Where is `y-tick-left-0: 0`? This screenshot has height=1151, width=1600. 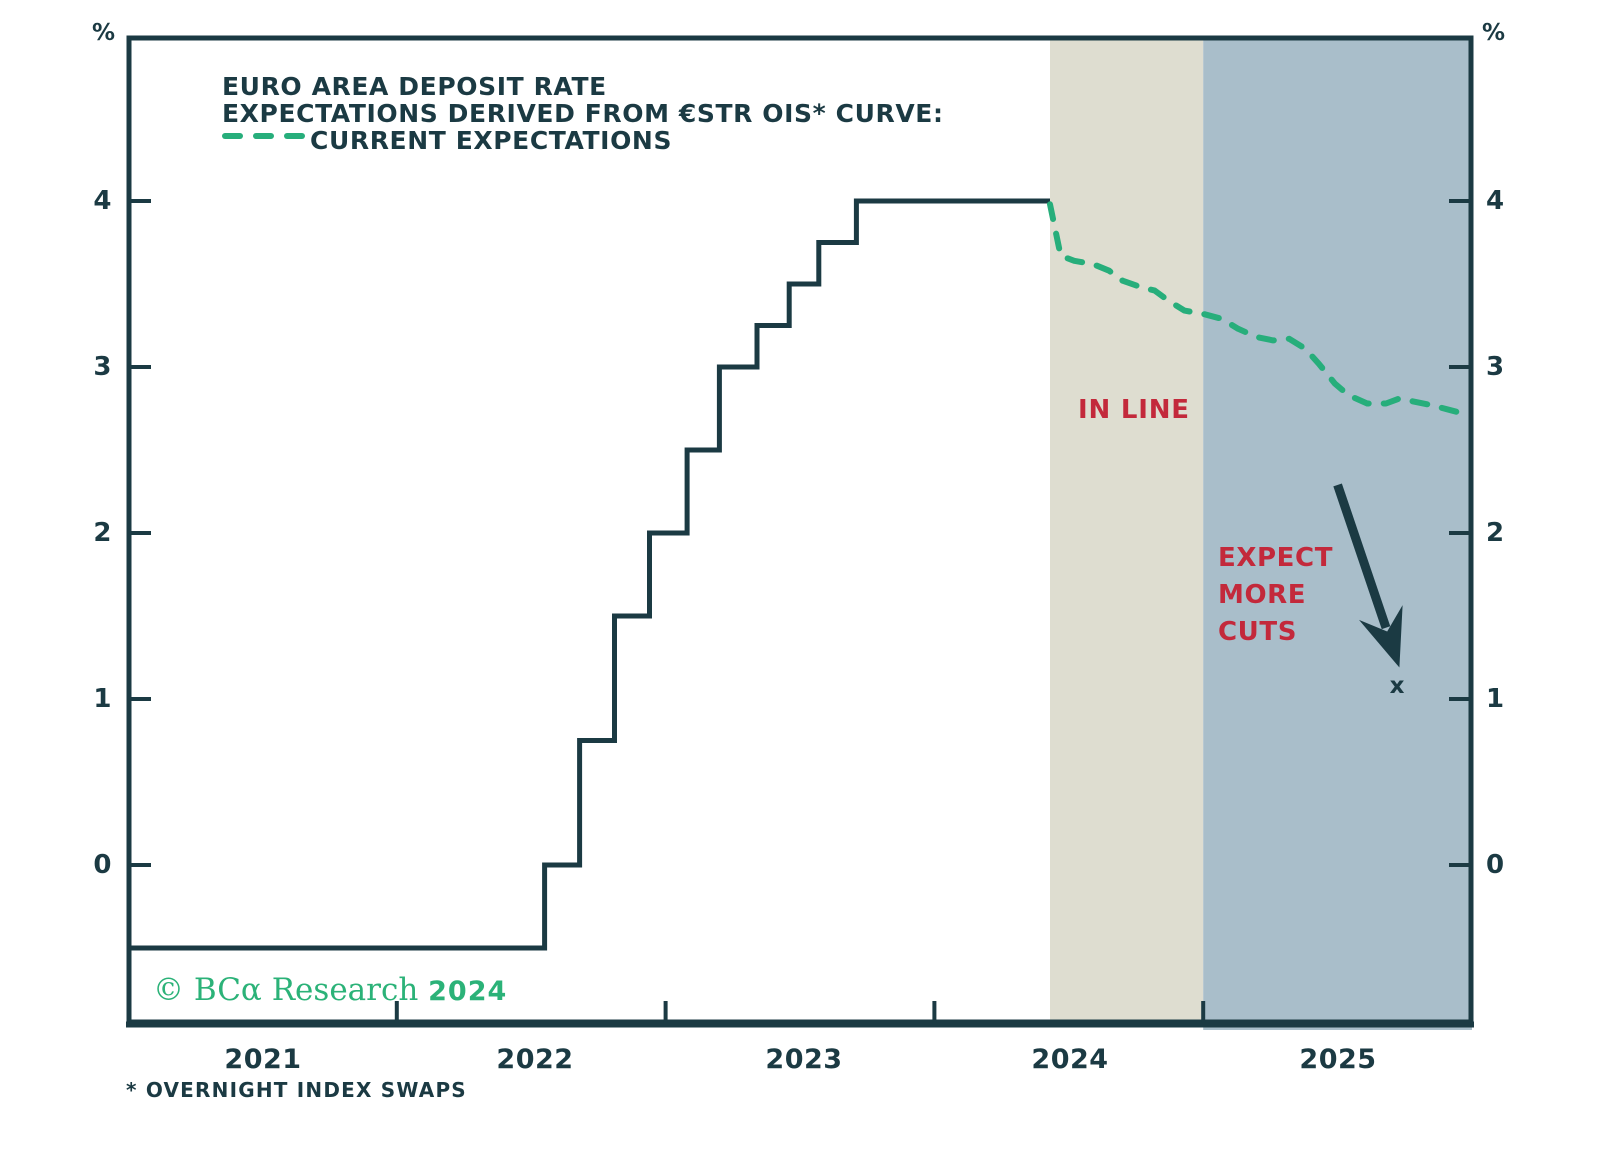 y-tick-left-0: 0 is located at coordinates (102, 865).